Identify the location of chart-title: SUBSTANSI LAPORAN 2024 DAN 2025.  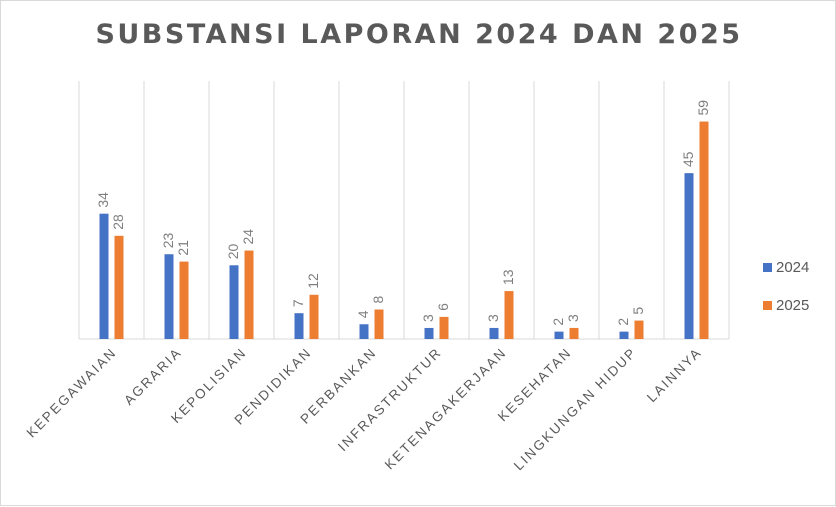
(419, 34).